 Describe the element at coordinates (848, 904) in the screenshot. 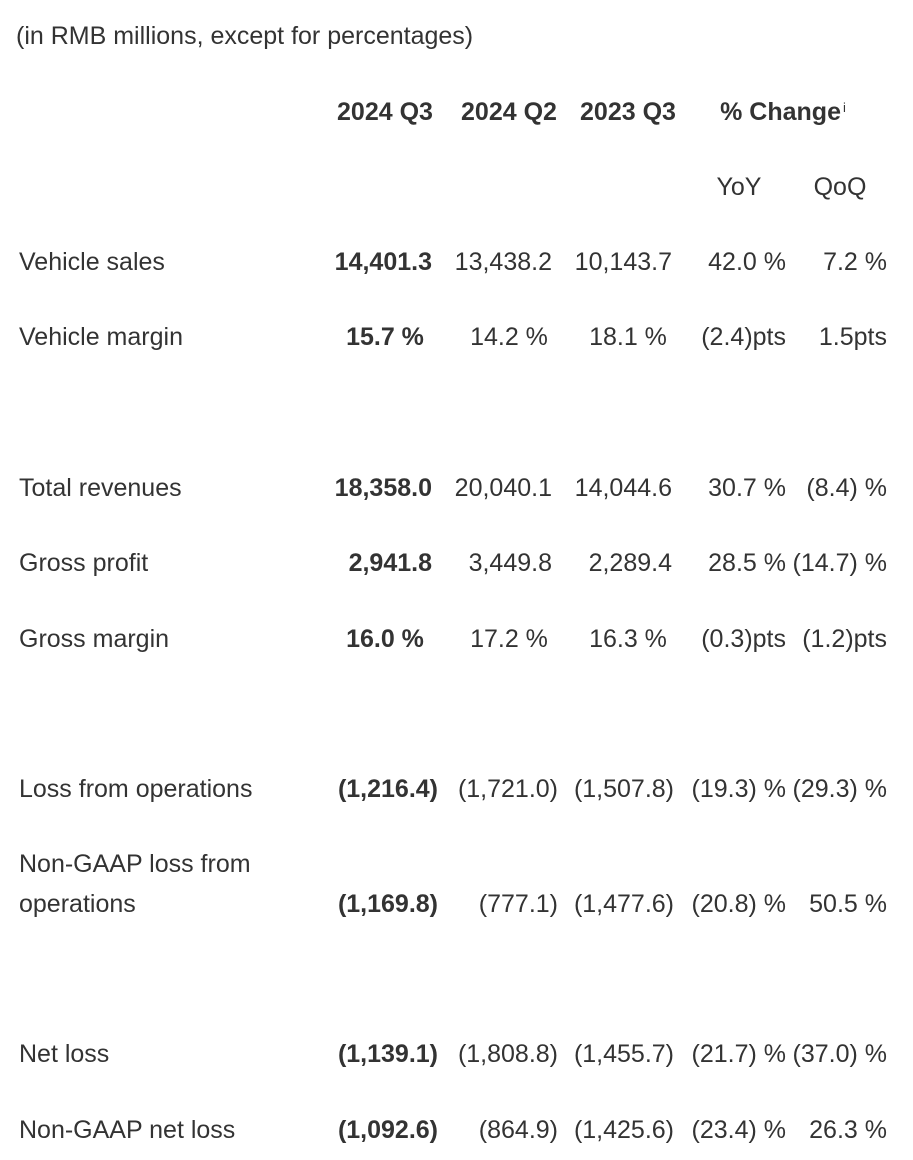

I see `cell-qoq: 50.5 %` at that location.